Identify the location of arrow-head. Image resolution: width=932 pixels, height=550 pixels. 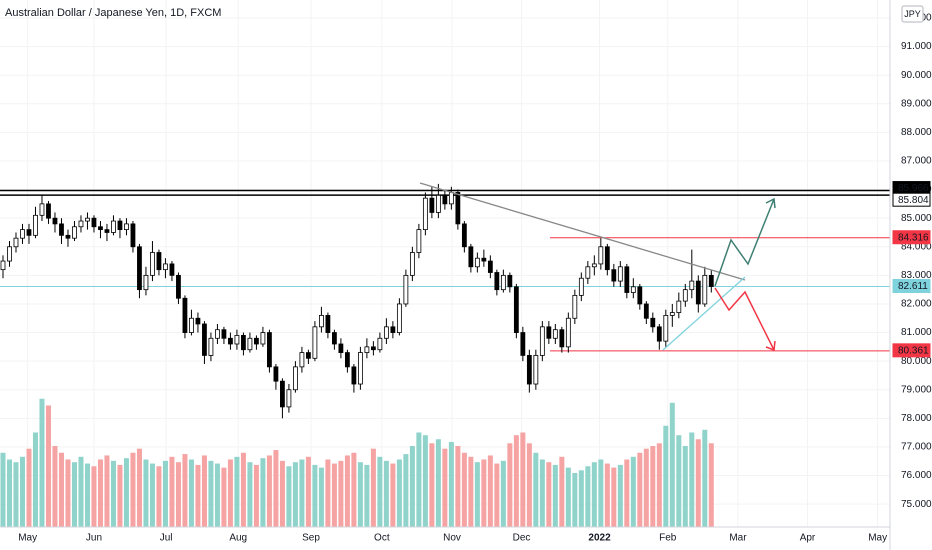
(770, 346).